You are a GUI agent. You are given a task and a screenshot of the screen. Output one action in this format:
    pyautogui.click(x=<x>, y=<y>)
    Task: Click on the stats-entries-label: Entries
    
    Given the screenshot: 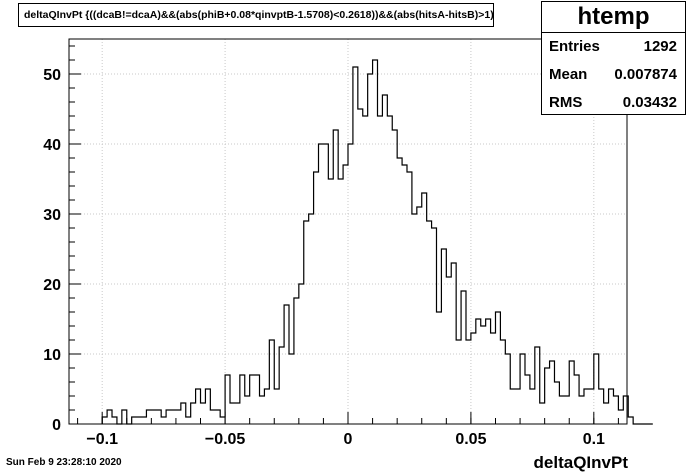 What is the action you would take?
    pyautogui.click(x=574, y=46)
    